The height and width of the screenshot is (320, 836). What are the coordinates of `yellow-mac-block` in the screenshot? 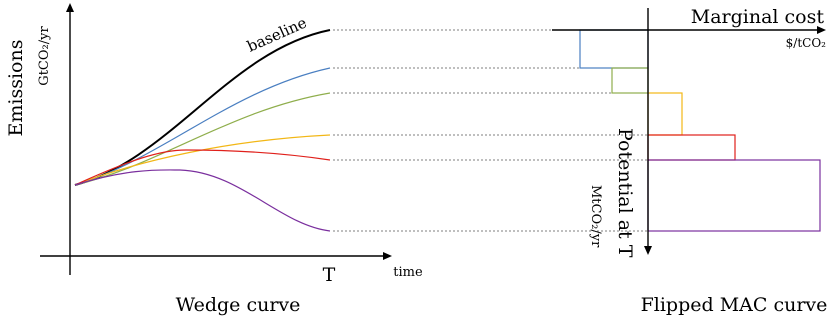 It's located at (665, 114).